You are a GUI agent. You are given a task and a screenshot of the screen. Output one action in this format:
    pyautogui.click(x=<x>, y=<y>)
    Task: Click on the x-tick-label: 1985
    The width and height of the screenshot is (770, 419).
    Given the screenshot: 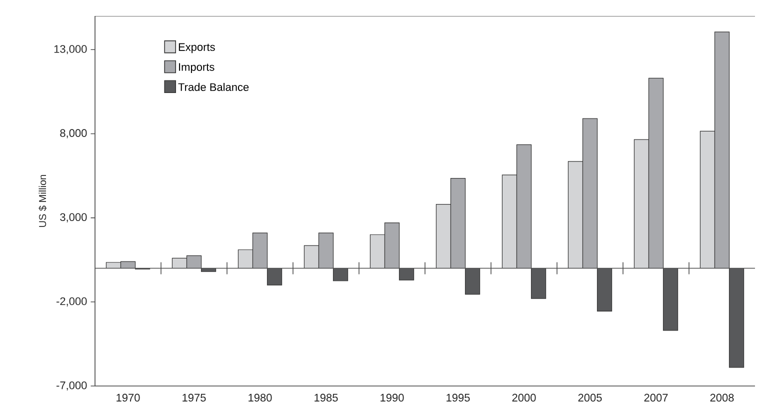 What is the action you would take?
    pyautogui.click(x=326, y=398)
    